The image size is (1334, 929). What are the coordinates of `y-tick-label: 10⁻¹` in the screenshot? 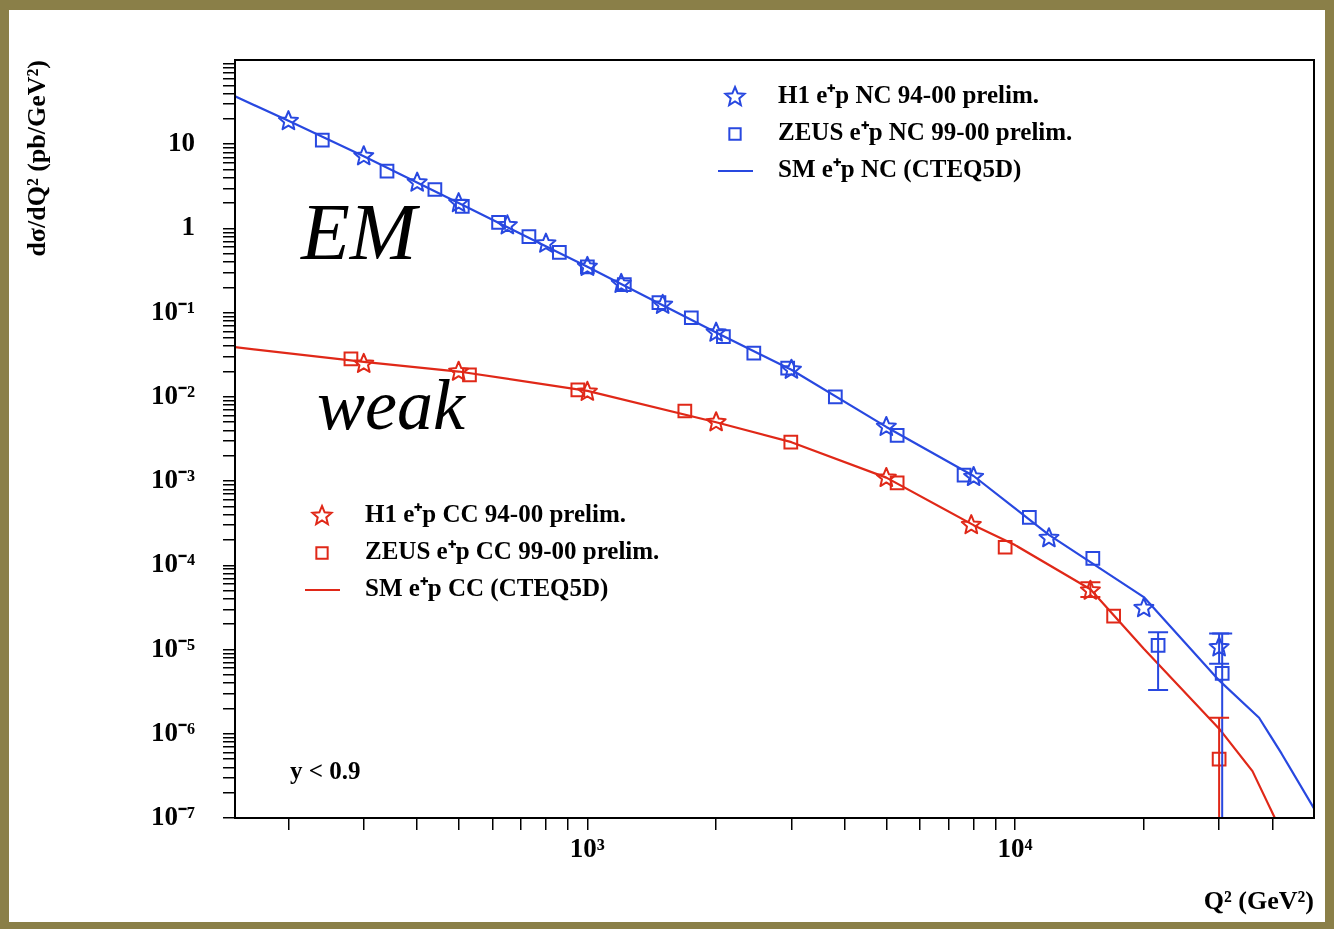 It's located at (172, 310).